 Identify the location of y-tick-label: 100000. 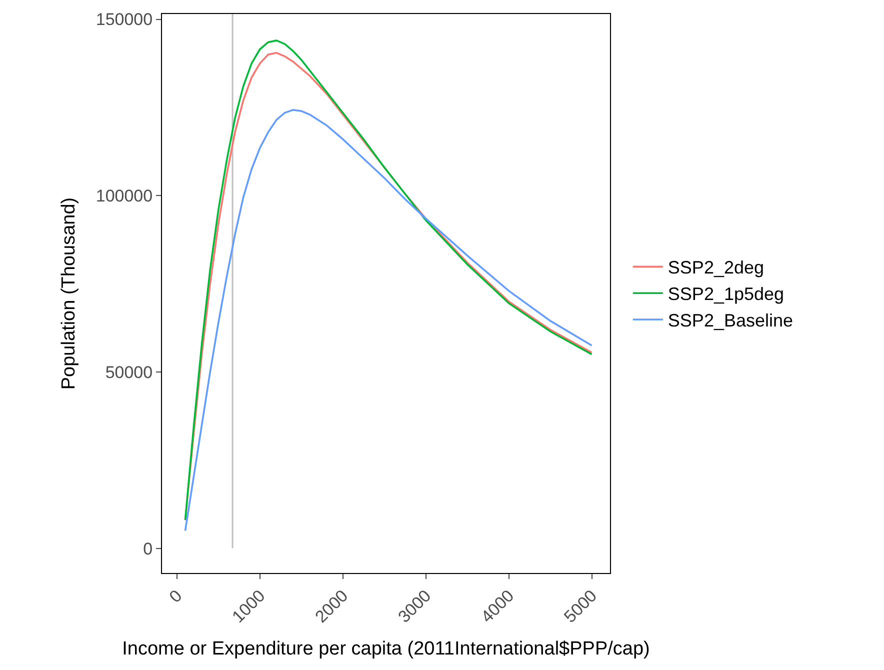
(124, 196).